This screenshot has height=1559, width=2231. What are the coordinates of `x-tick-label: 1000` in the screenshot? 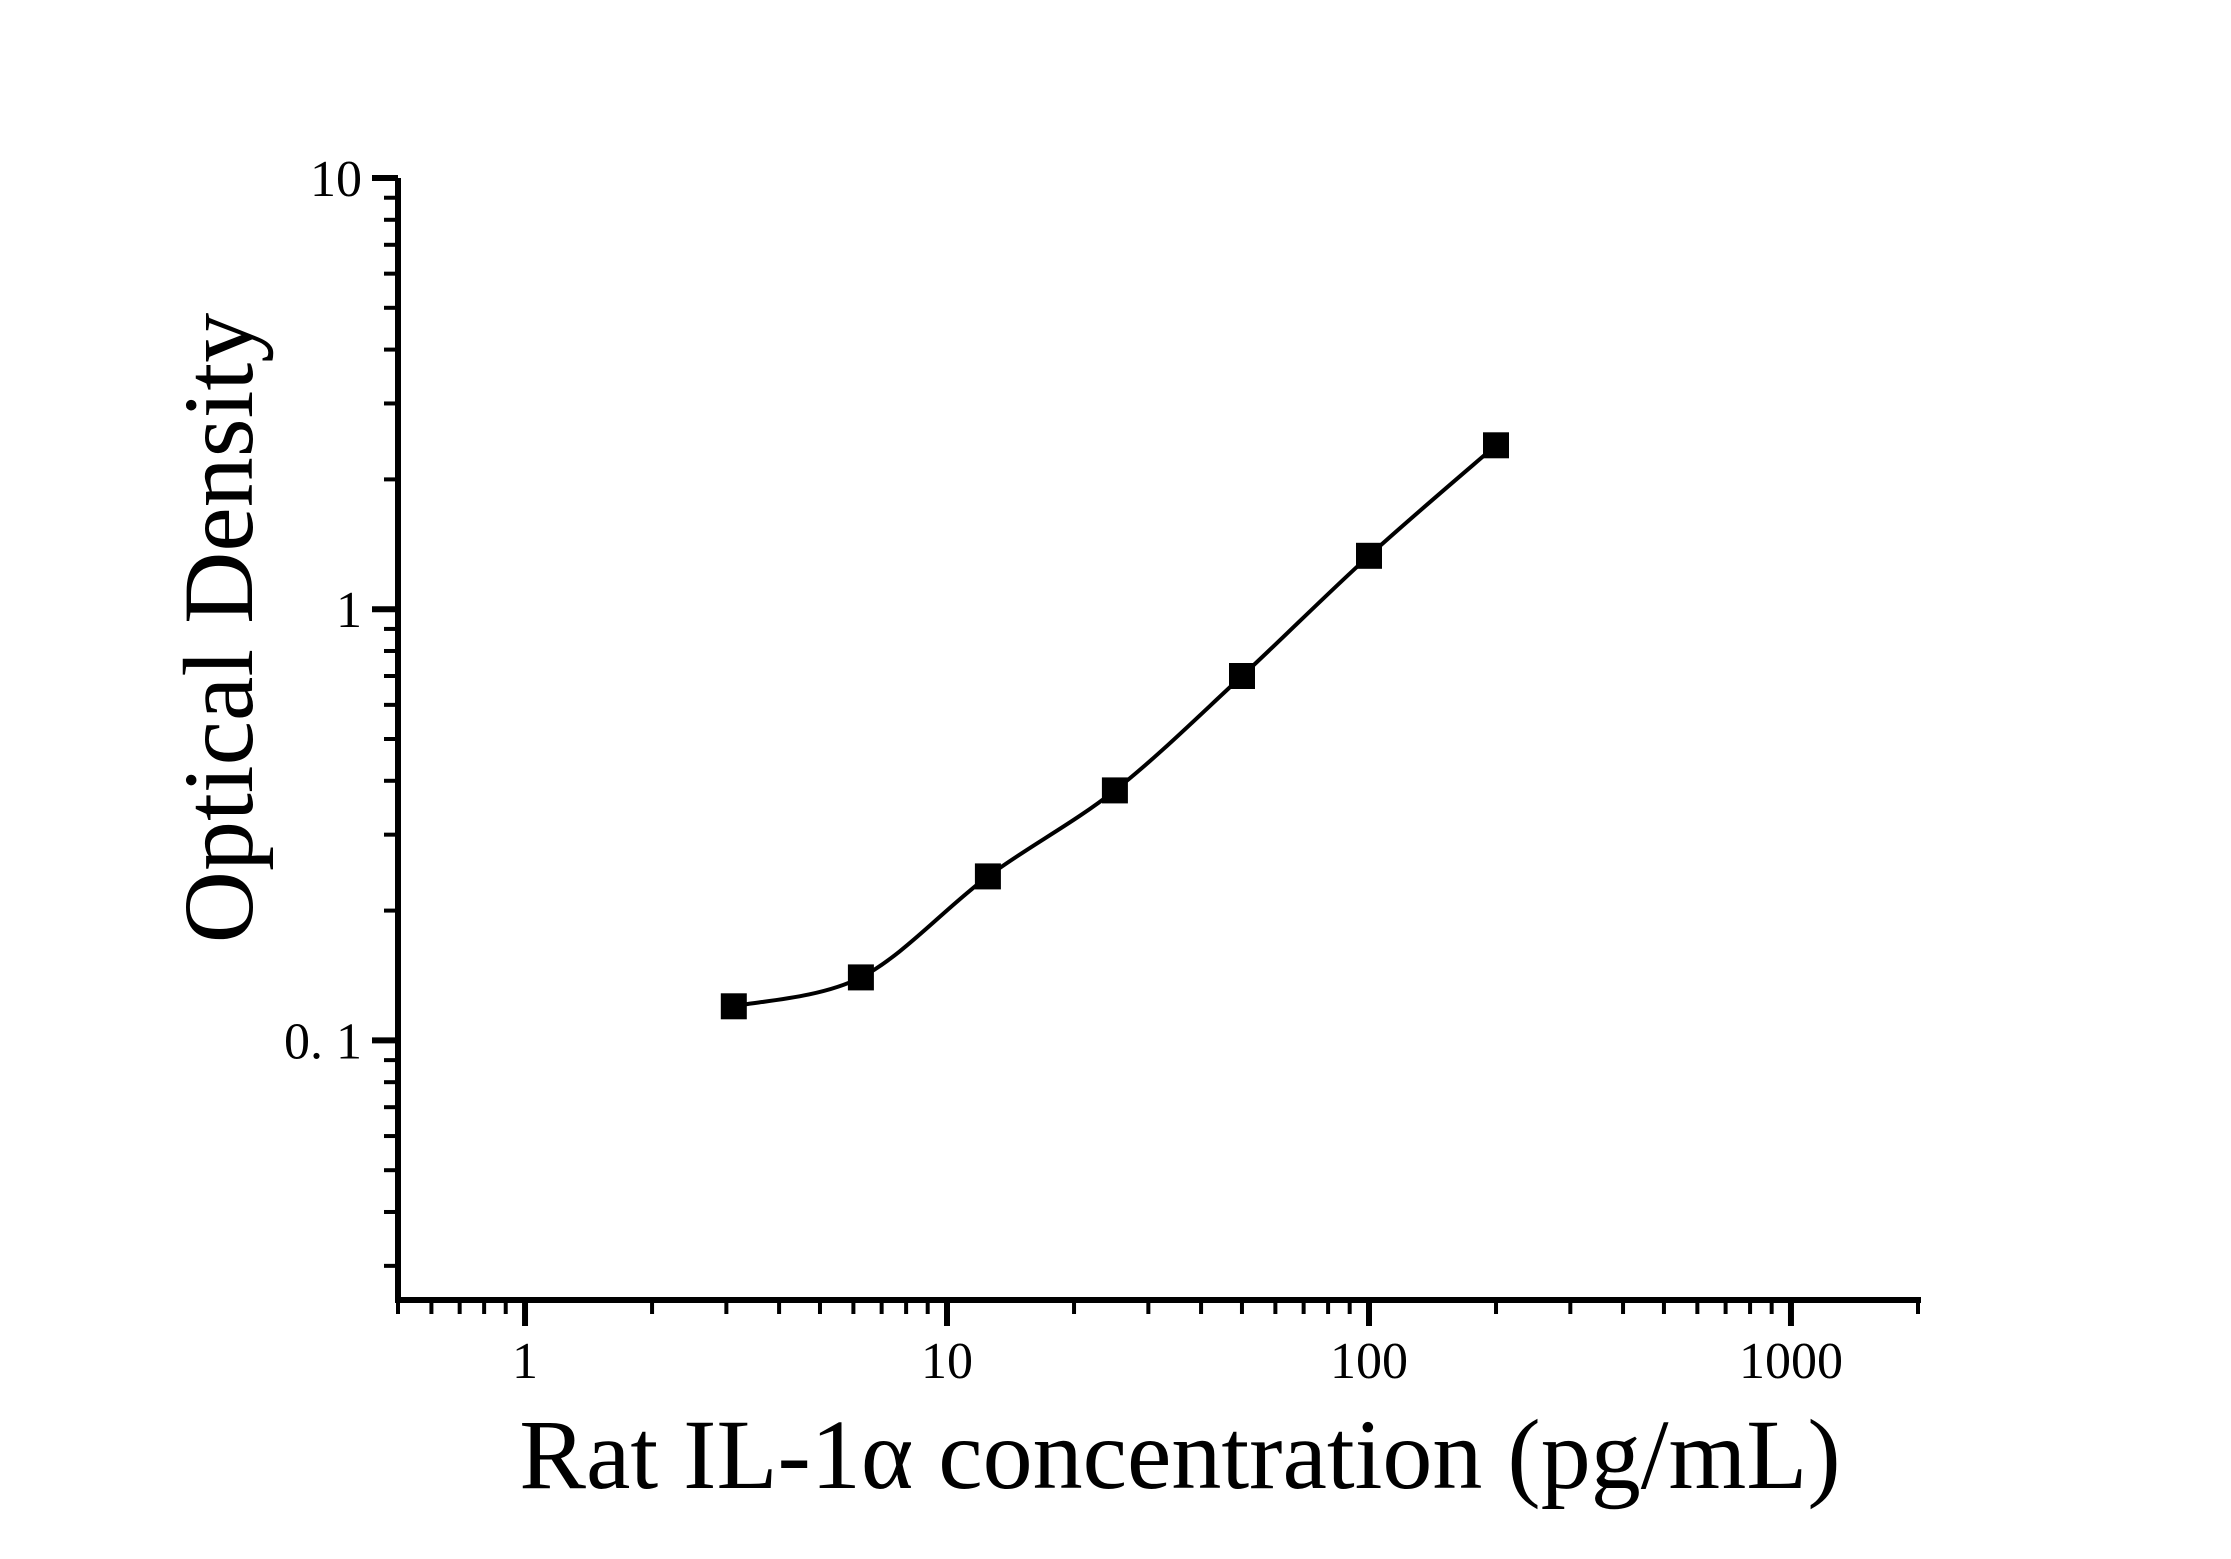 It's located at (1791, 1361).